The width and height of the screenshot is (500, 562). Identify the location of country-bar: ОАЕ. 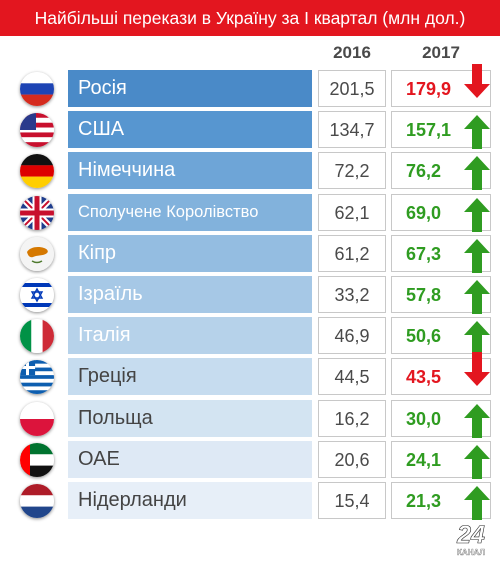
(190, 459).